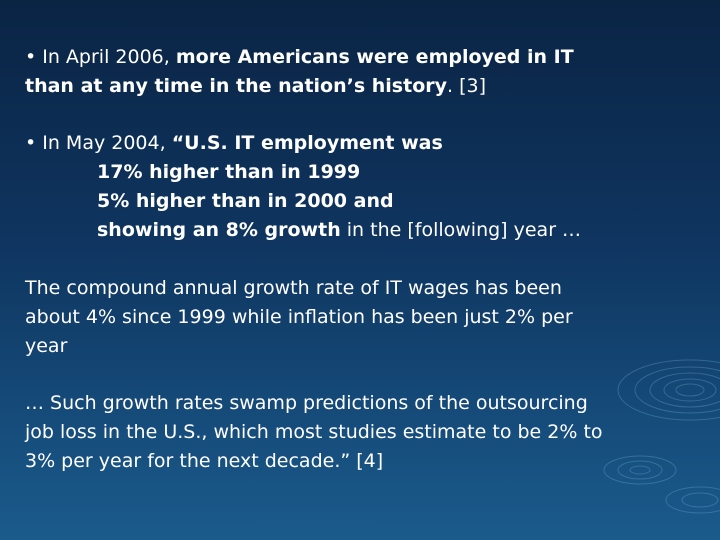  I want to click on text: • In May 2004,, so click(98, 143).